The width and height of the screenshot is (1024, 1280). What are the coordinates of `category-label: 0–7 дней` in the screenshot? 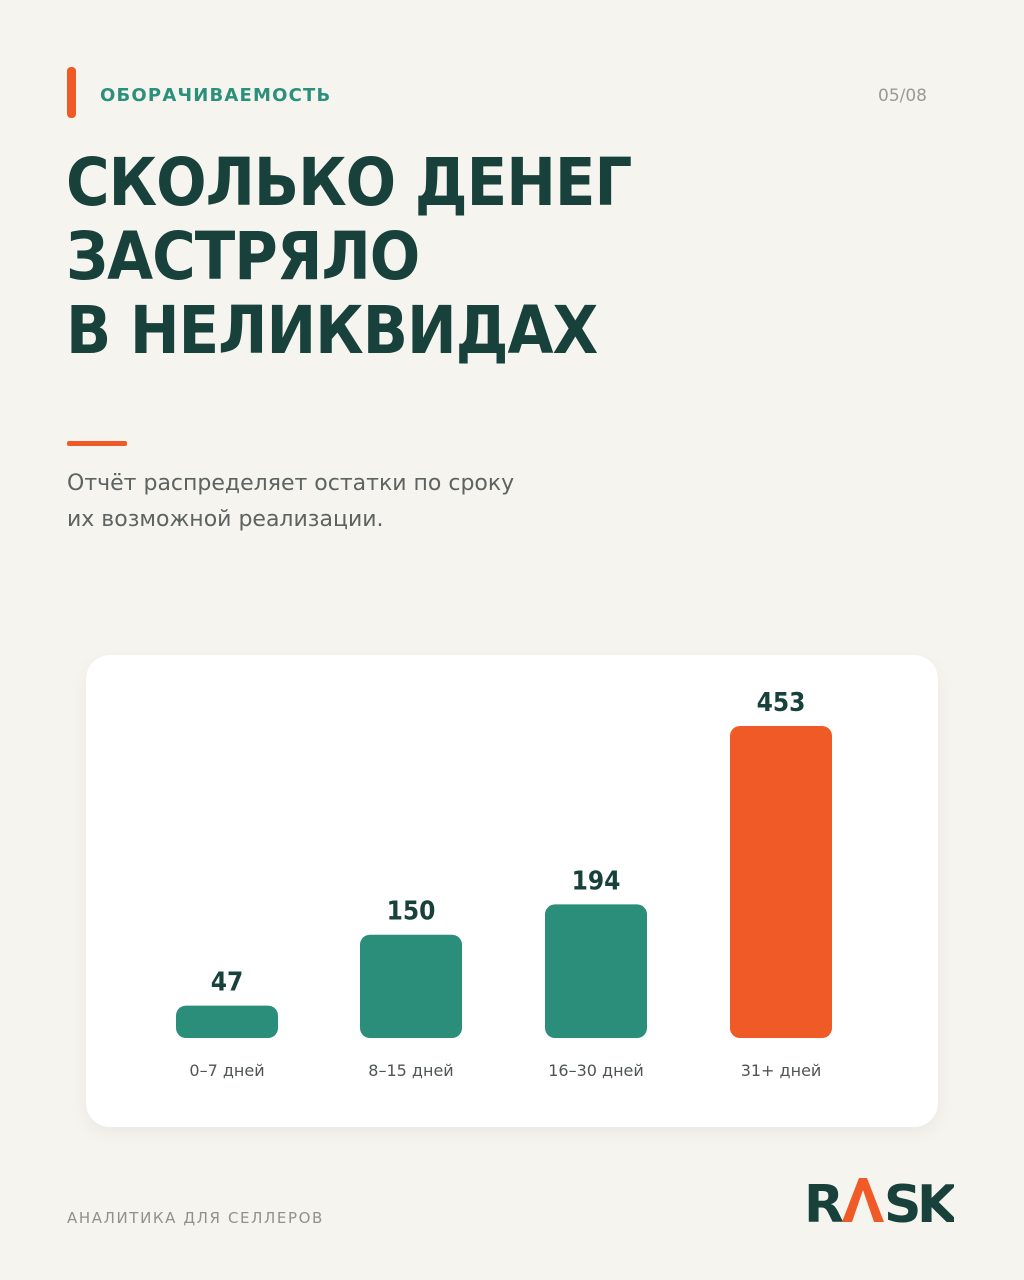 It's located at (226, 1070).